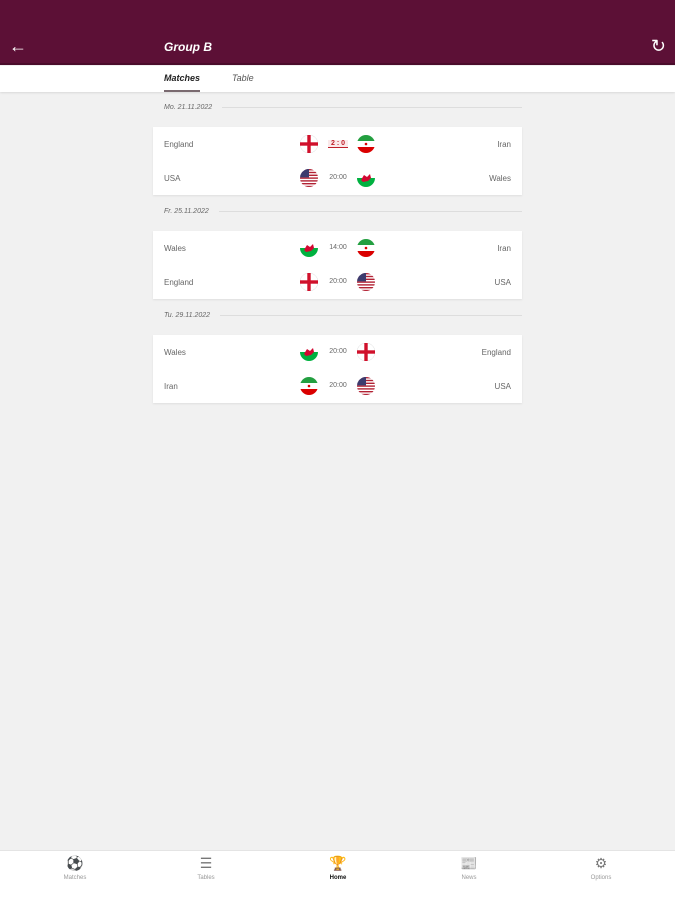  Describe the element at coordinates (496, 352) in the screenshot. I see `away-team: England` at that location.